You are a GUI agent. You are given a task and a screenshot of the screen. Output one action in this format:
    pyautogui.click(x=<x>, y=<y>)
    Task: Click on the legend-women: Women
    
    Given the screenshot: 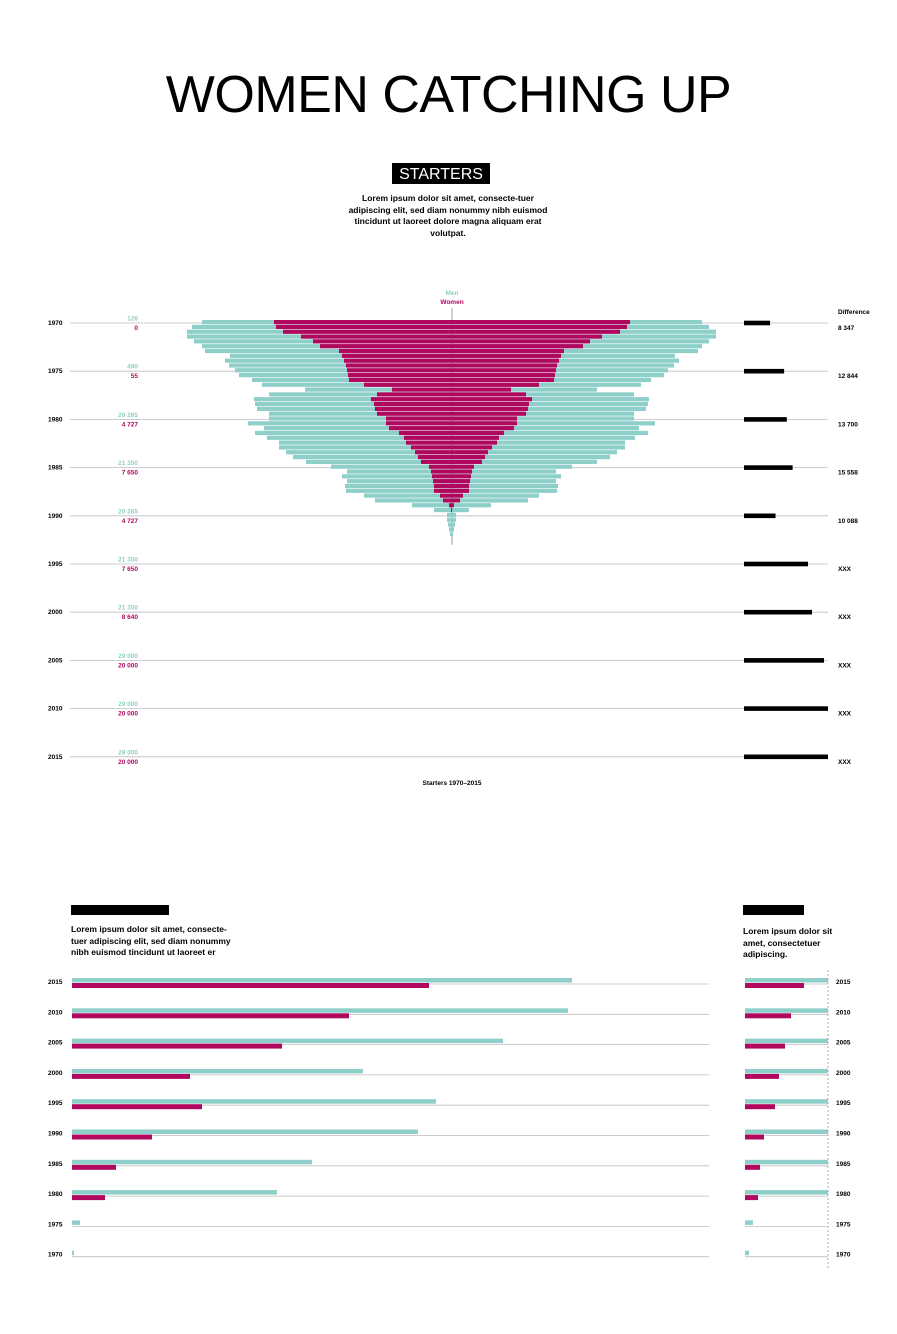 What is the action you would take?
    pyautogui.click(x=451, y=302)
    